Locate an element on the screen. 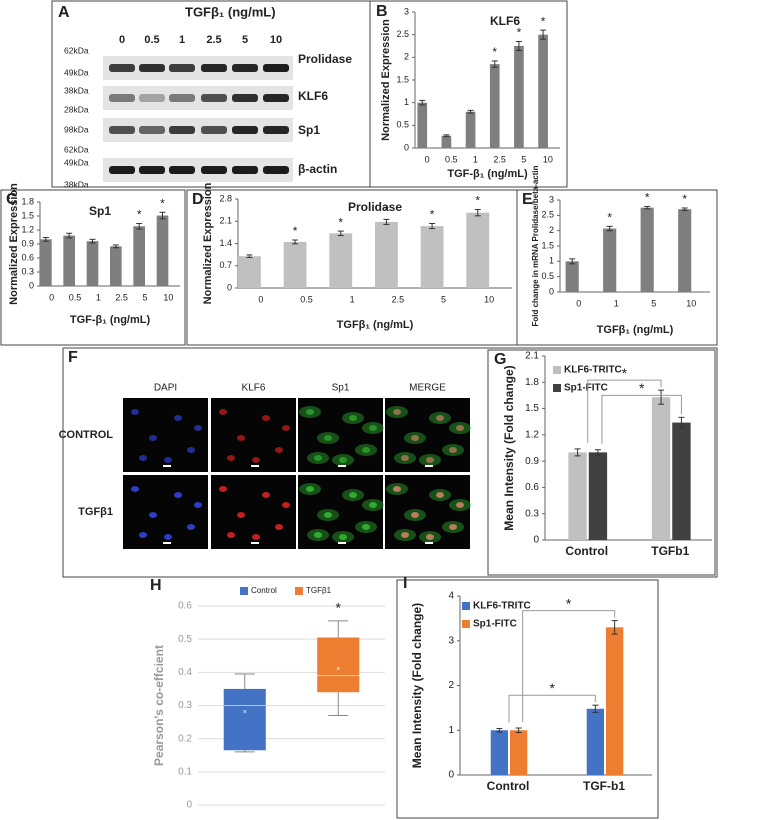  x-axis-label: TGF-β₁ (ng/mL) is located at coordinates (487, 174).